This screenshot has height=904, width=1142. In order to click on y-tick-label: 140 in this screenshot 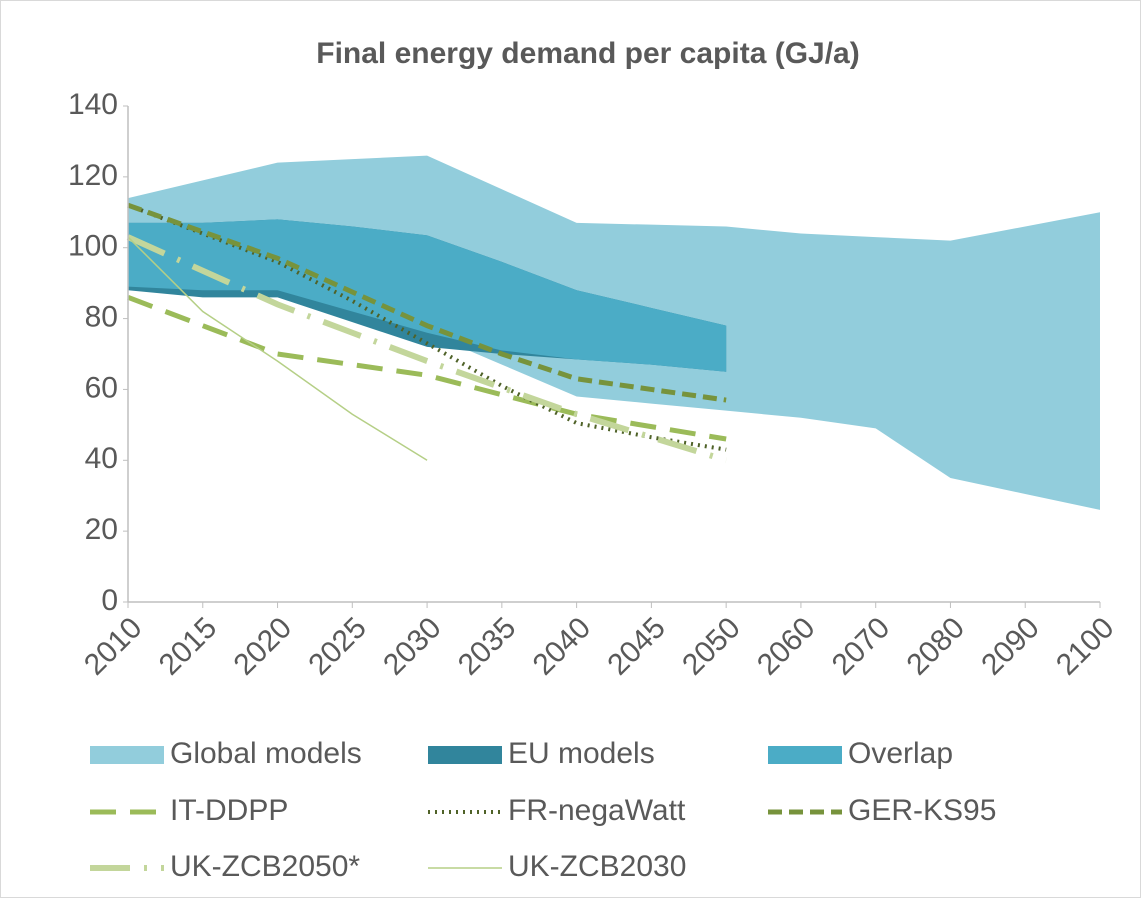, I will do `click(93, 104)`.